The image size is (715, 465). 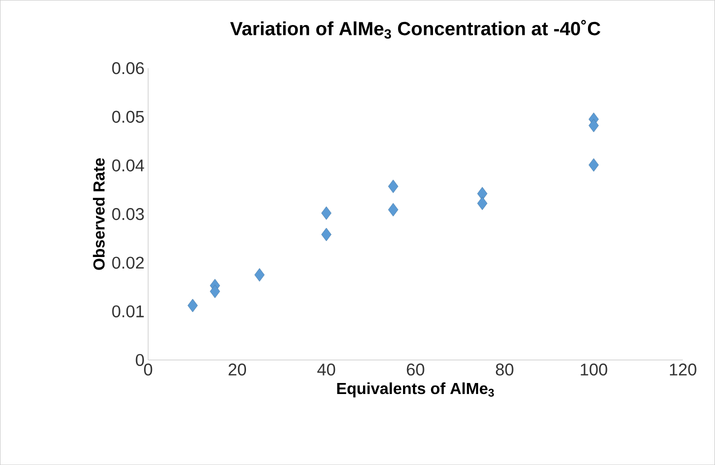 What do you see at coordinates (326, 369) in the screenshot?
I see `x-tick-label: 40` at bounding box center [326, 369].